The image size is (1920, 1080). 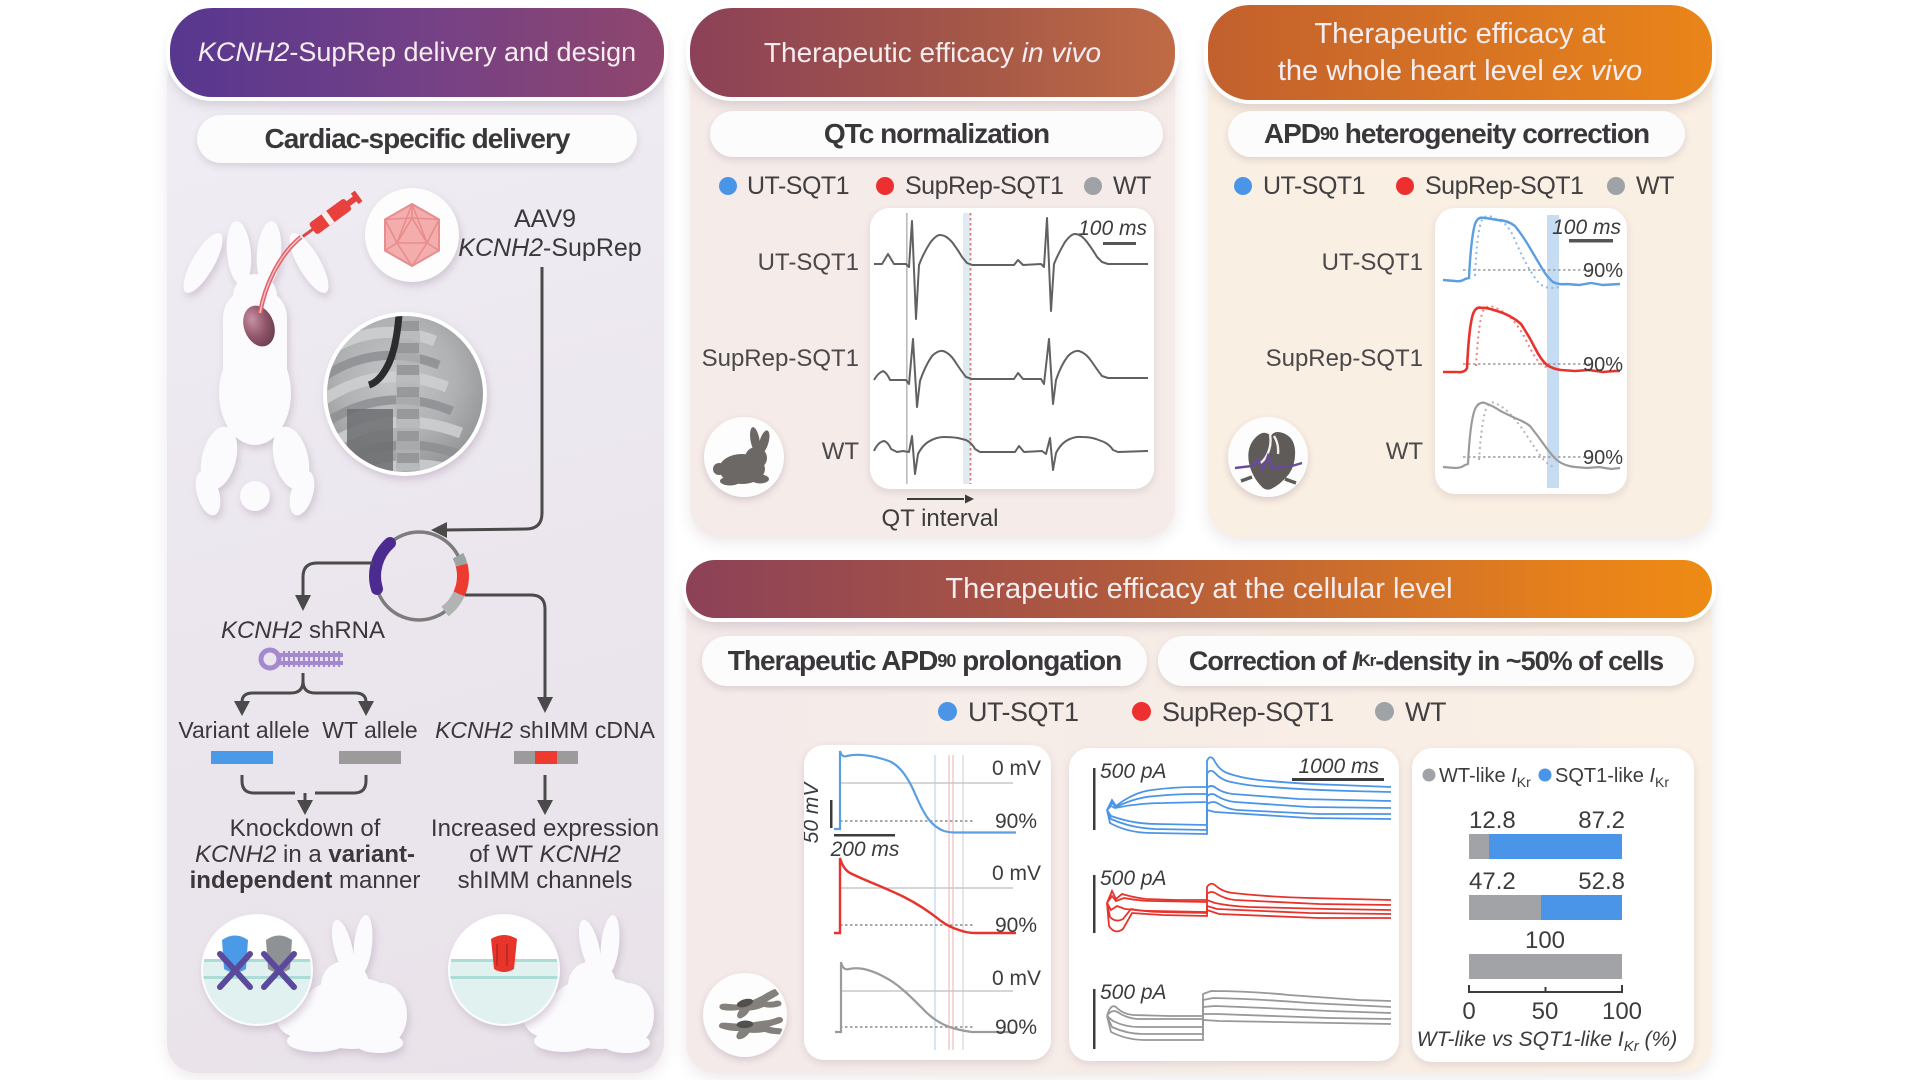 I want to click on svg-text: QT interval, so click(x=940, y=518).